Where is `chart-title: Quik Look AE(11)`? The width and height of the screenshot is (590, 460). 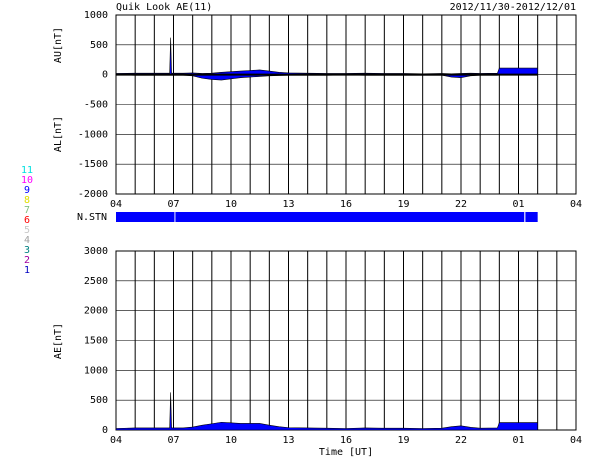
chart-title: Quik Look AE(11) is located at coordinates (164, 7).